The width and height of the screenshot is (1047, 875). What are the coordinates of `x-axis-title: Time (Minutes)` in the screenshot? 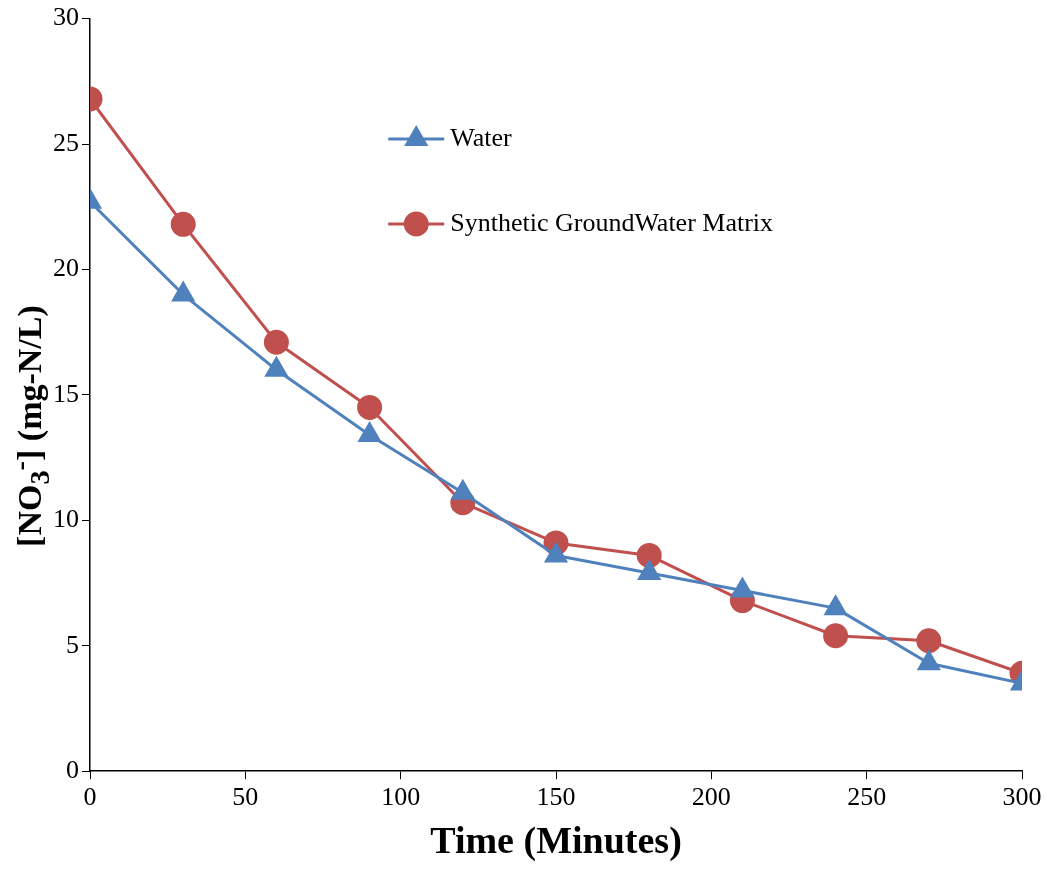 It's located at (556, 841).